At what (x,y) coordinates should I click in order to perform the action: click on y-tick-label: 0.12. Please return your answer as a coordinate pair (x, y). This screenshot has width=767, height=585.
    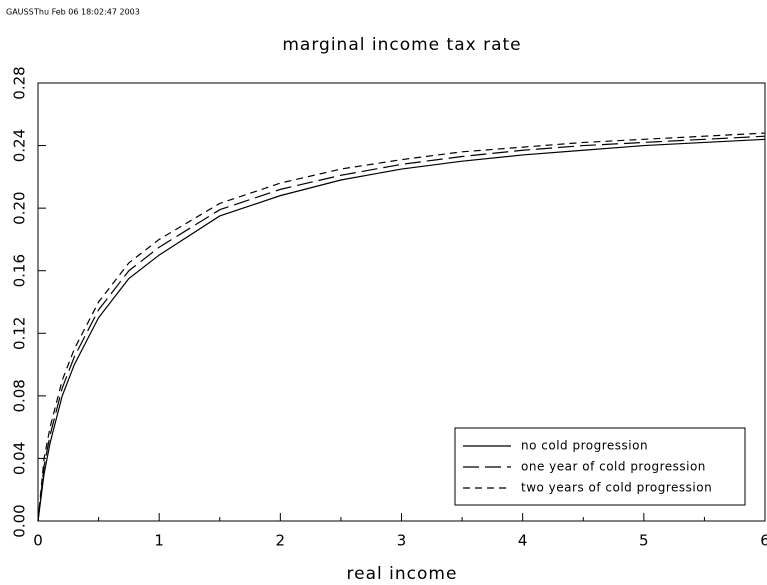
    Looking at the image, I should click on (20, 333).